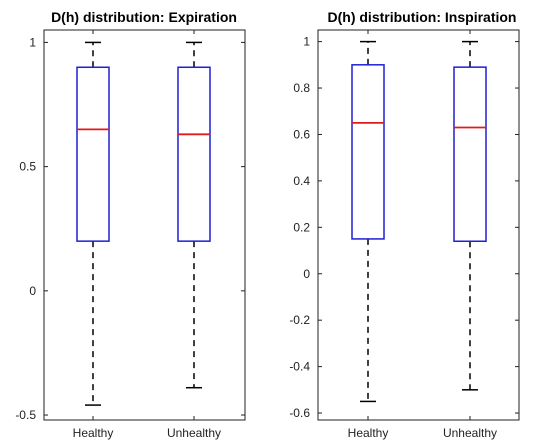  What do you see at coordinates (301, 181) in the screenshot?
I see `y-tick-label: 0.4` at bounding box center [301, 181].